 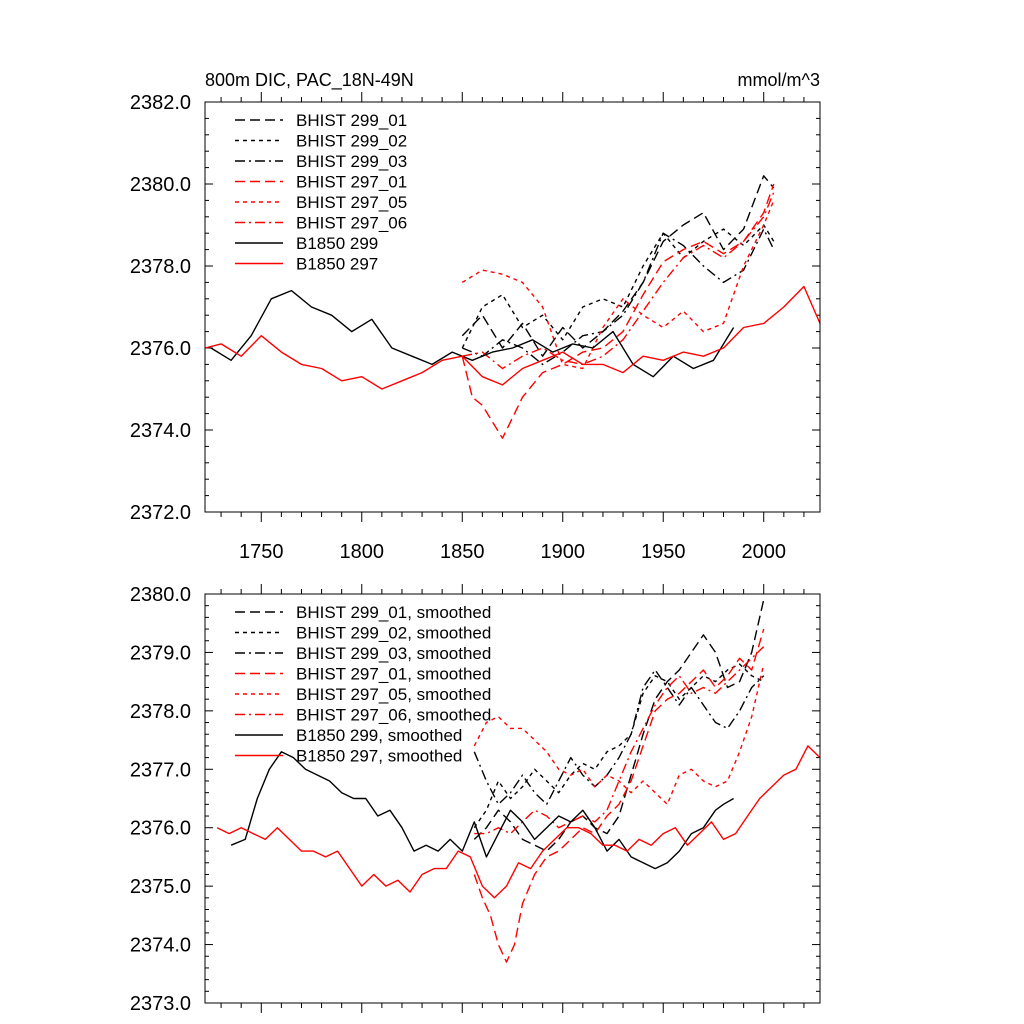 I want to click on y-tick-label: 2372.0, so click(x=160, y=513).